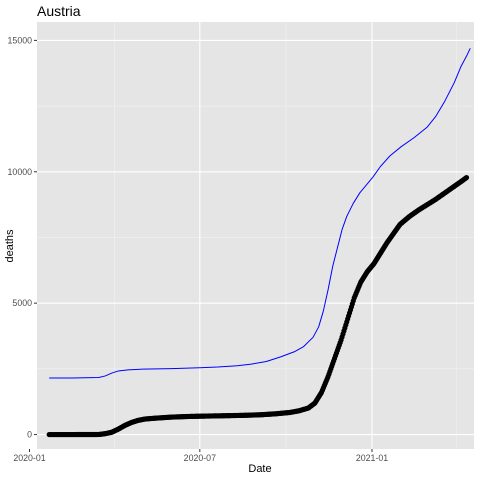 This screenshot has height=480, width=480. I want to click on y-tick-label: 15000, so click(20, 40).